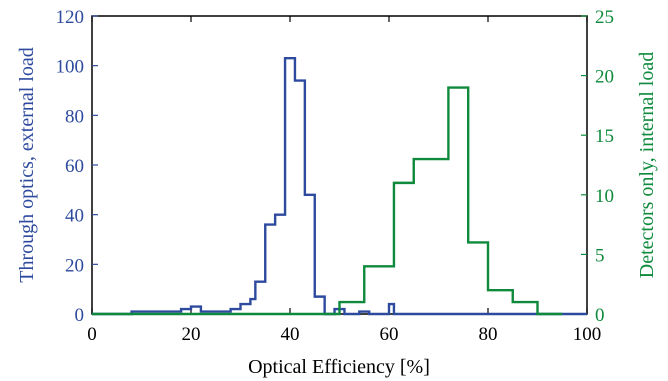 The height and width of the screenshot is (381, 668). I want to click on right-y-tick-label: 25, so click(604, 17).